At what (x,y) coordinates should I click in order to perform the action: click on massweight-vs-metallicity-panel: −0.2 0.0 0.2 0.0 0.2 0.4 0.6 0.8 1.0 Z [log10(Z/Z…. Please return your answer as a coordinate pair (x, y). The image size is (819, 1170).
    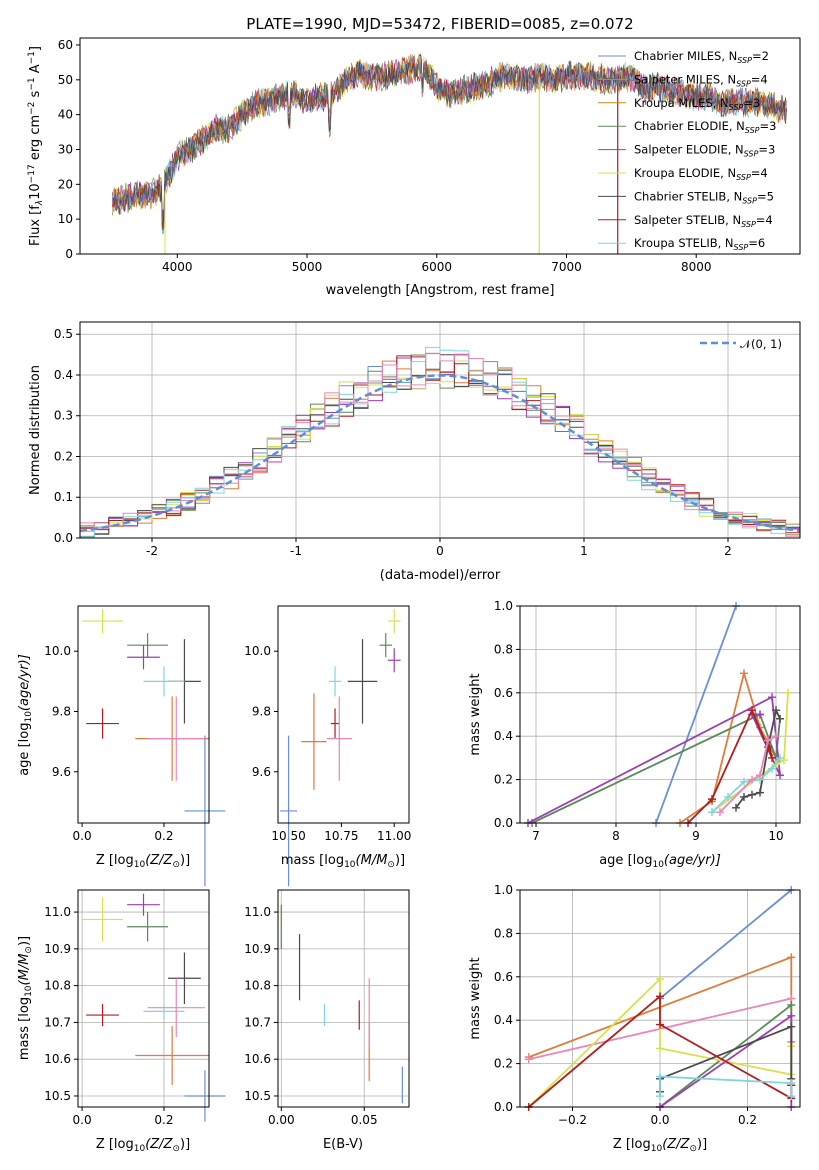
    Looking at the image, I should click on (634, 1018).